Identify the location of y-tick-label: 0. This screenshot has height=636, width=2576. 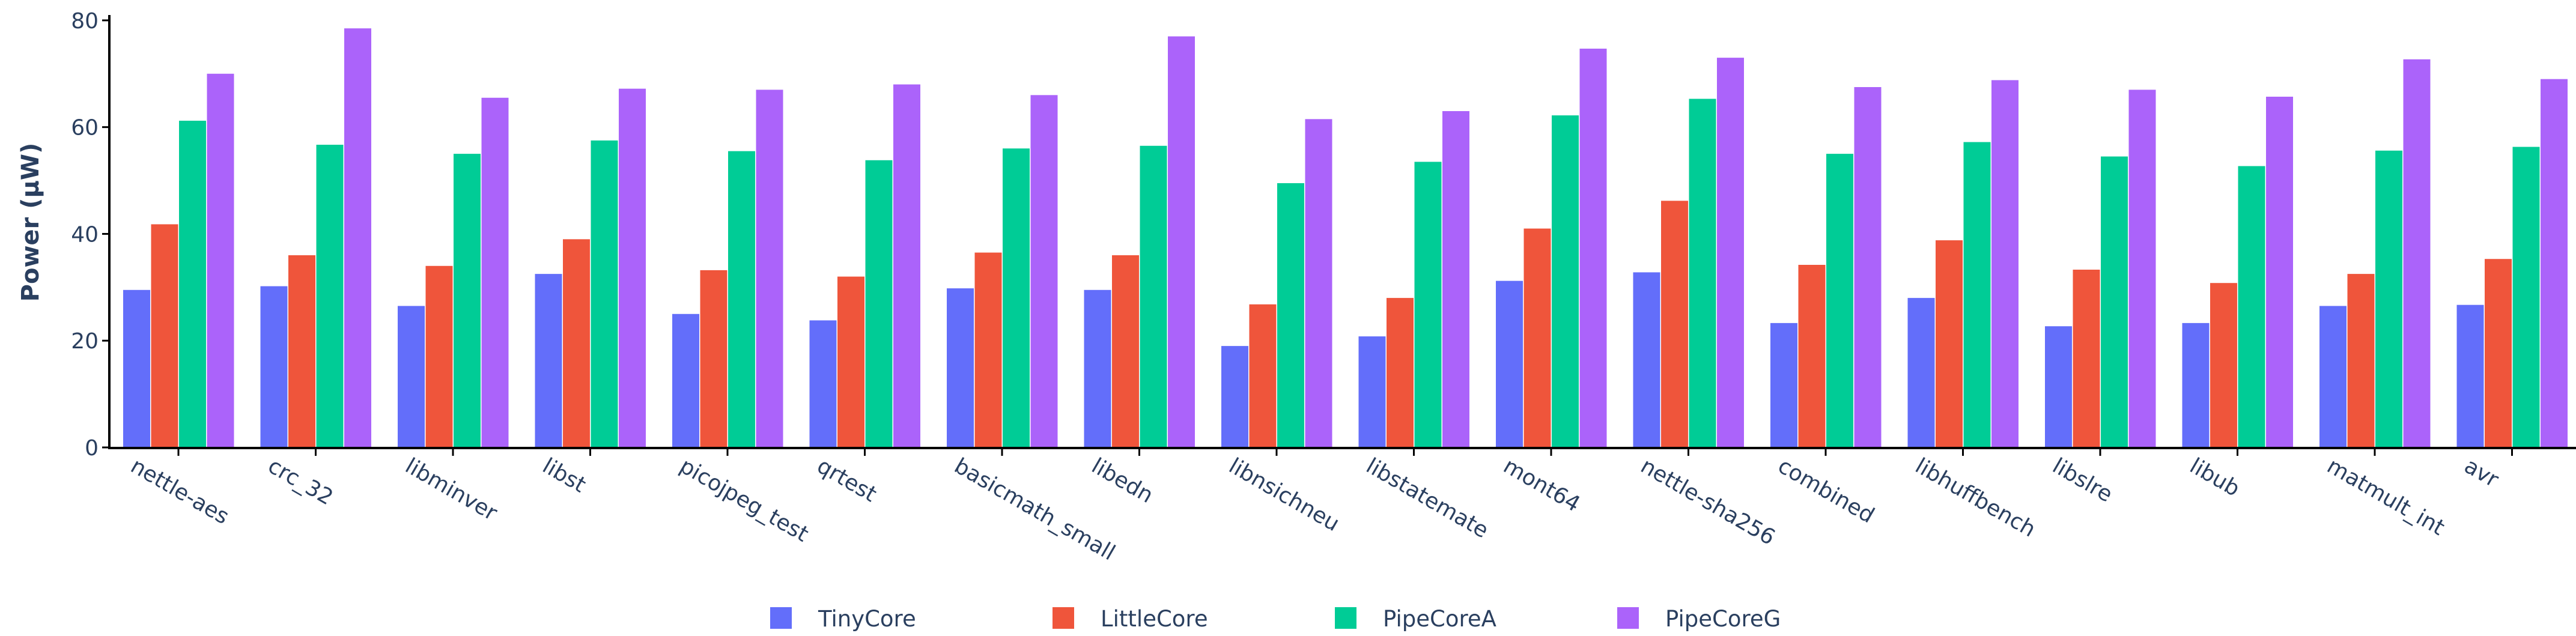
(92, 448).